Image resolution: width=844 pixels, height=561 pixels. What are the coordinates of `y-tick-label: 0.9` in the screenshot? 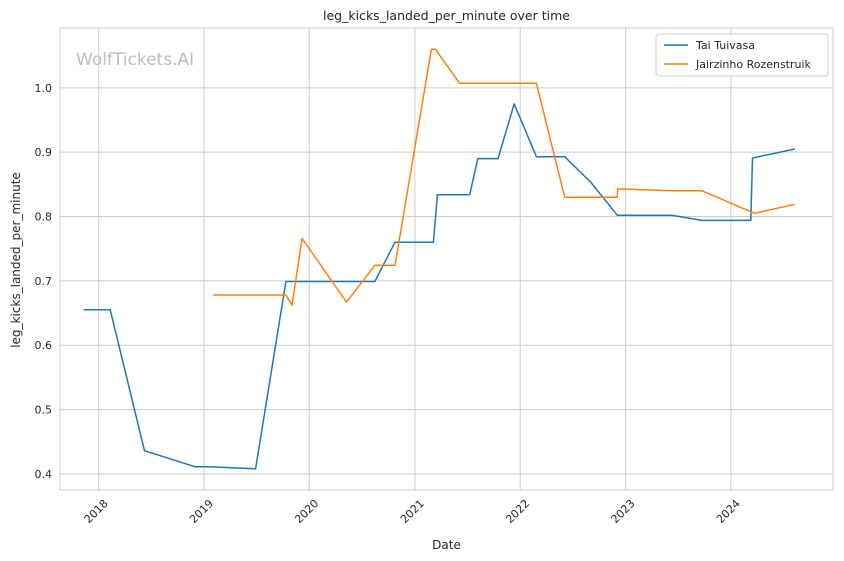 It's located at (44, 152).